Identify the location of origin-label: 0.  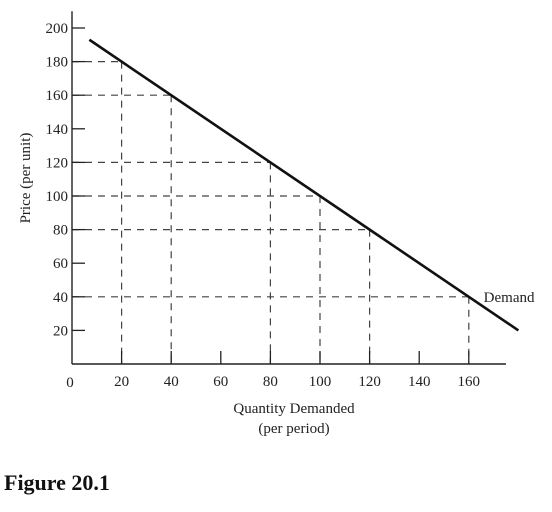
(70, 383).